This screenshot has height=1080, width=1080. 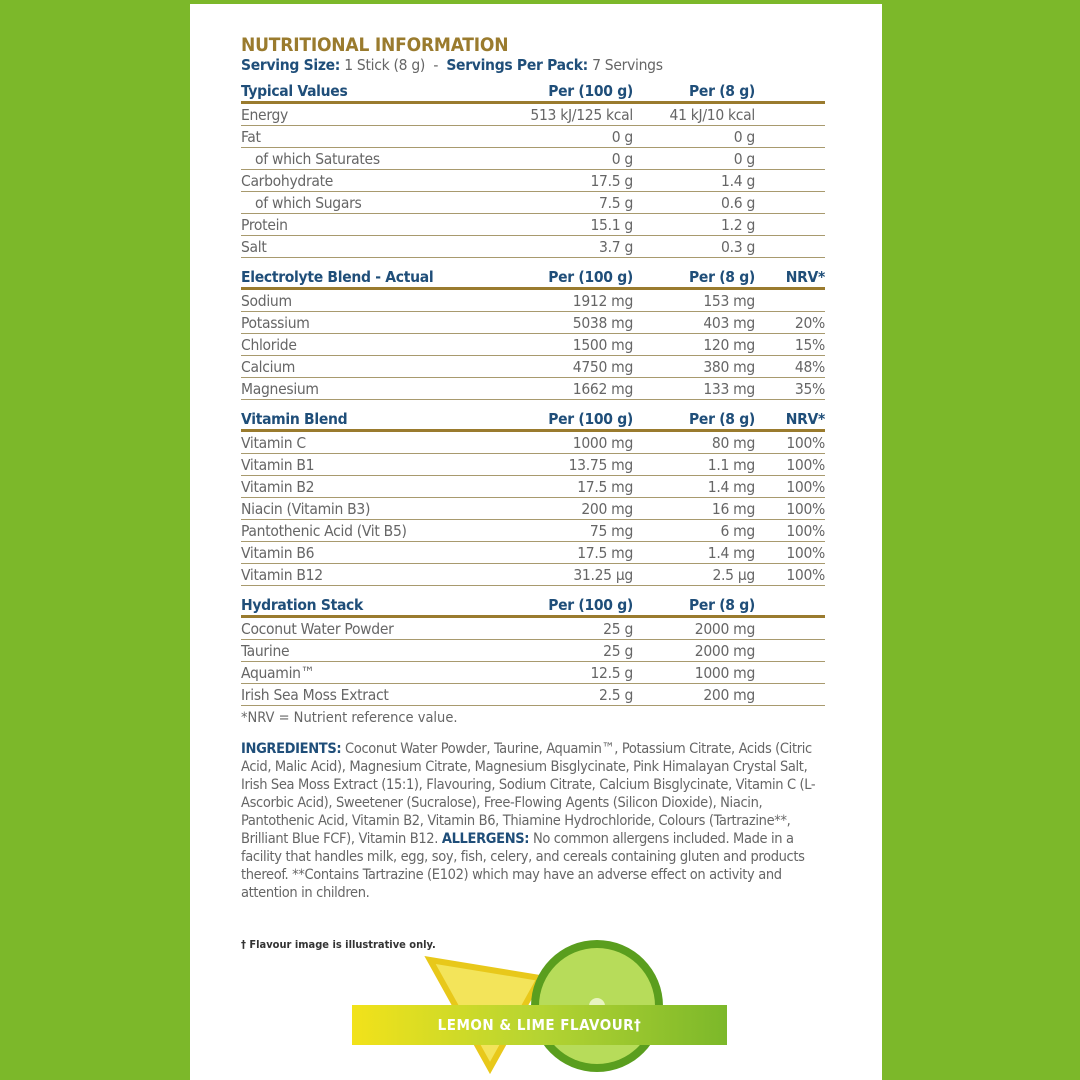 I want to click on table-row: Energy 513 kJ/125 kcal 41 kJ/10 kcal, so click(x=533, y=115).